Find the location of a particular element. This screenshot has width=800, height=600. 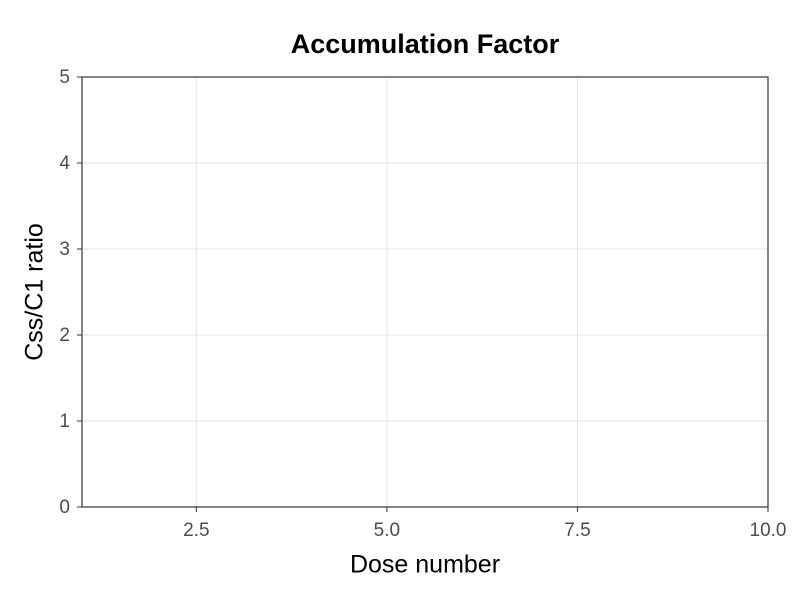

y-axis-label: Css/C1 ratio is located at coordinates (35, 292).